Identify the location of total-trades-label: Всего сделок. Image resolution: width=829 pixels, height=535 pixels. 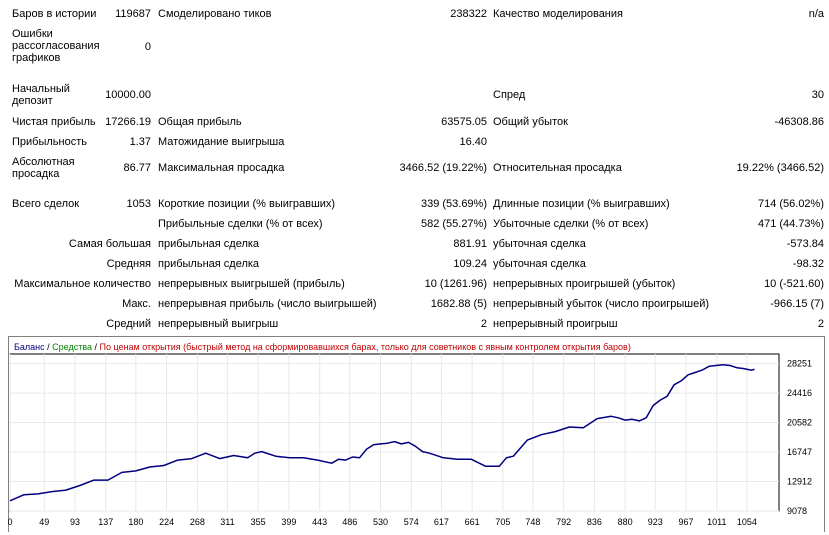
(46, 204).